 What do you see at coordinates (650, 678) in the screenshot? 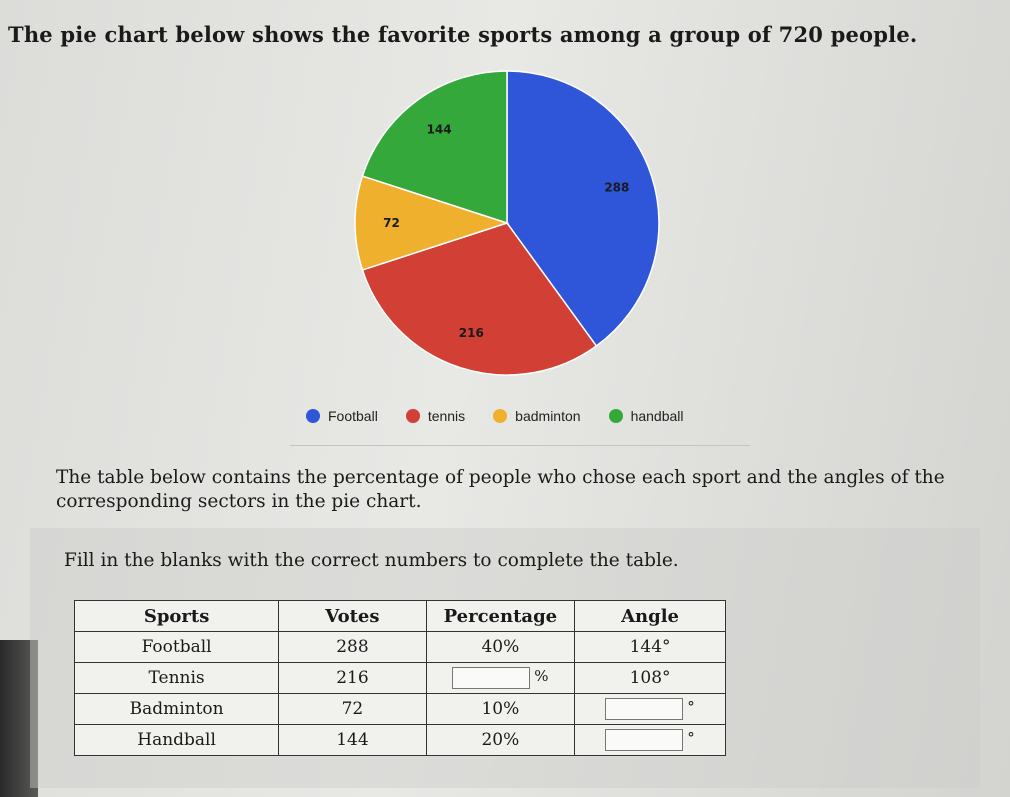
I see `cell-angle: 108°` at bounding box center [650, 678].